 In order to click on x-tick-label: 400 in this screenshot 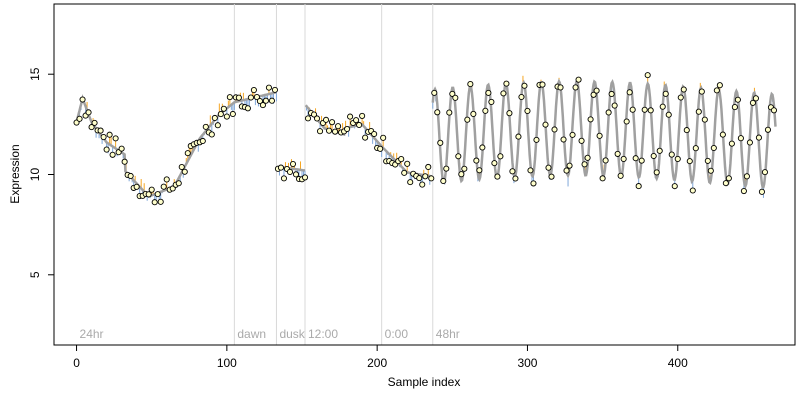, I will do `click(678, 363)`.